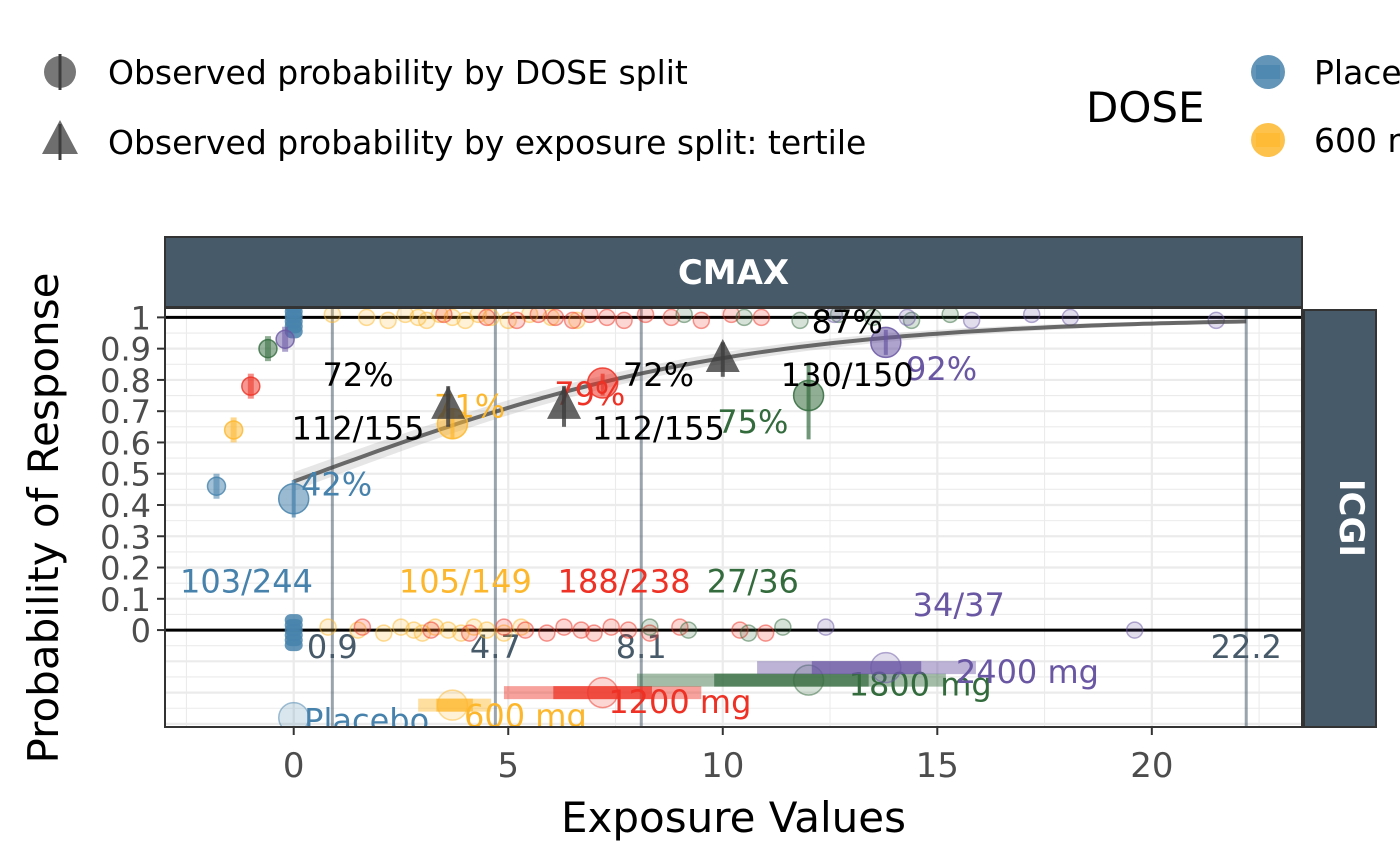  Describe the element at coordinates (1027, 672) in the screenshot. I see `dose-range-label: 2400 mg` at that location.